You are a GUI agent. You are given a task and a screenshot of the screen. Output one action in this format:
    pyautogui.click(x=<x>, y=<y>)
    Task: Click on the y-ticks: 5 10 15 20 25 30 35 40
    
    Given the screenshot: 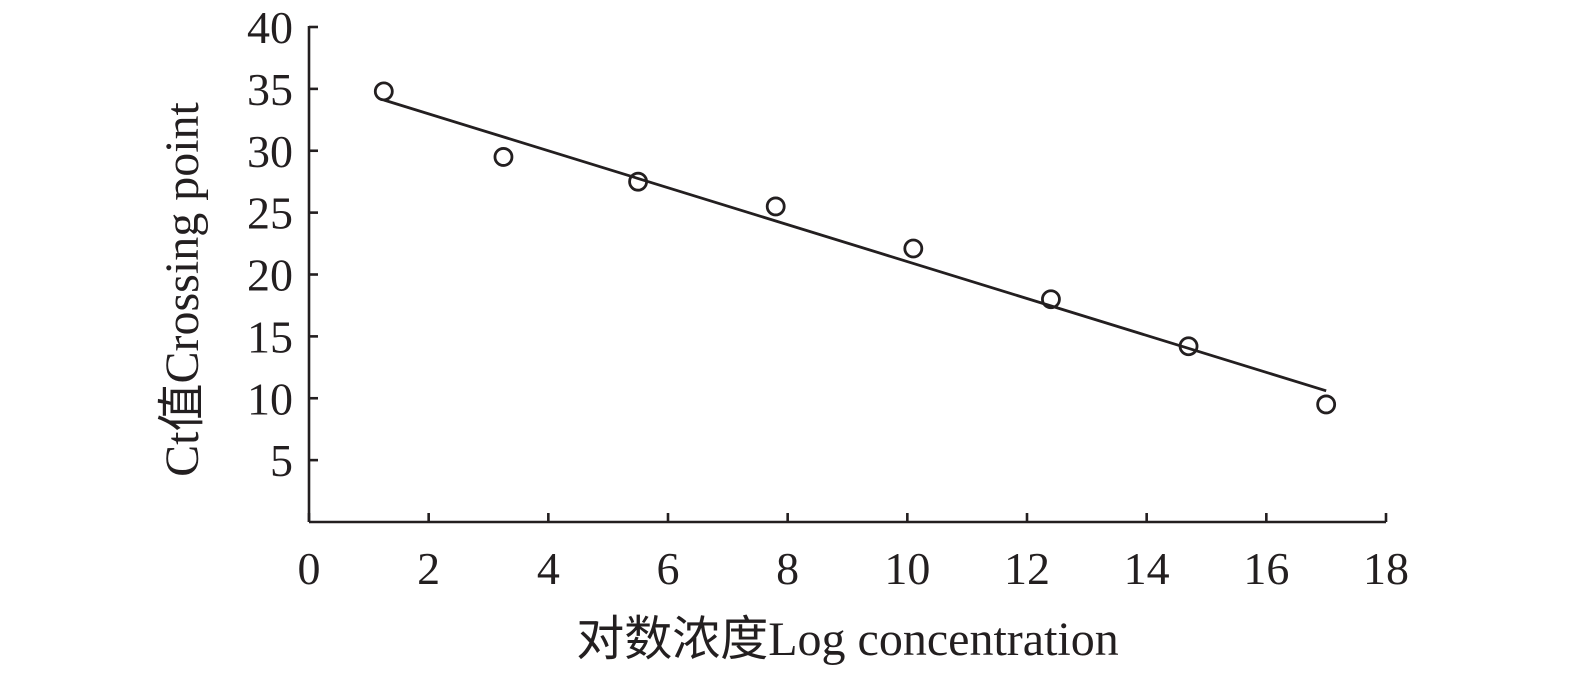 What is the action you would take?
    pyautogui.click(x=282, y=244)
    